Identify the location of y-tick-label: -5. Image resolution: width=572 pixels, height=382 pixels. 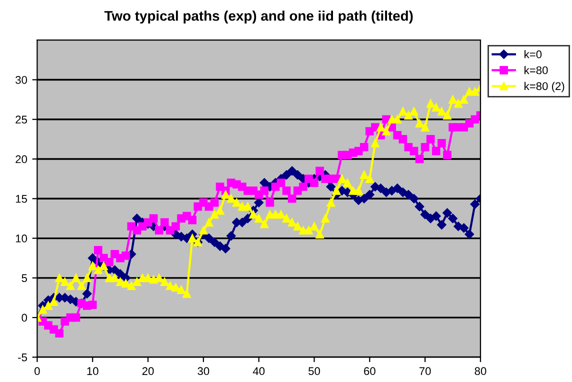
(22, 358).